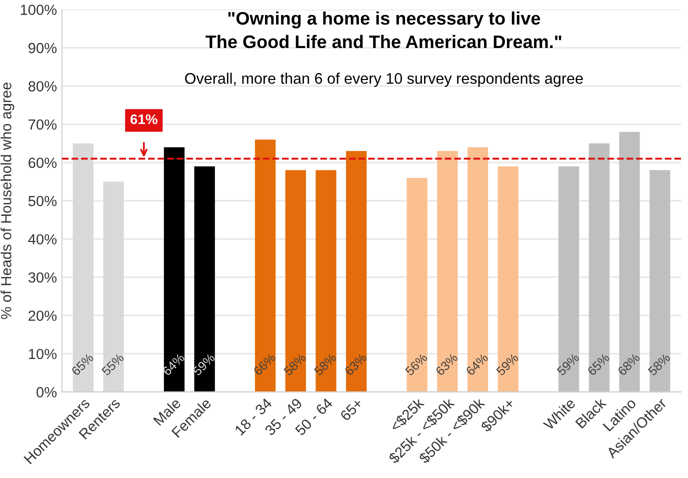 The width and height of the screenshot is (688, 478). Describe the element at coordinates (42, 48) in the screenshot. I see `y-tick-label: 90%` at that location.